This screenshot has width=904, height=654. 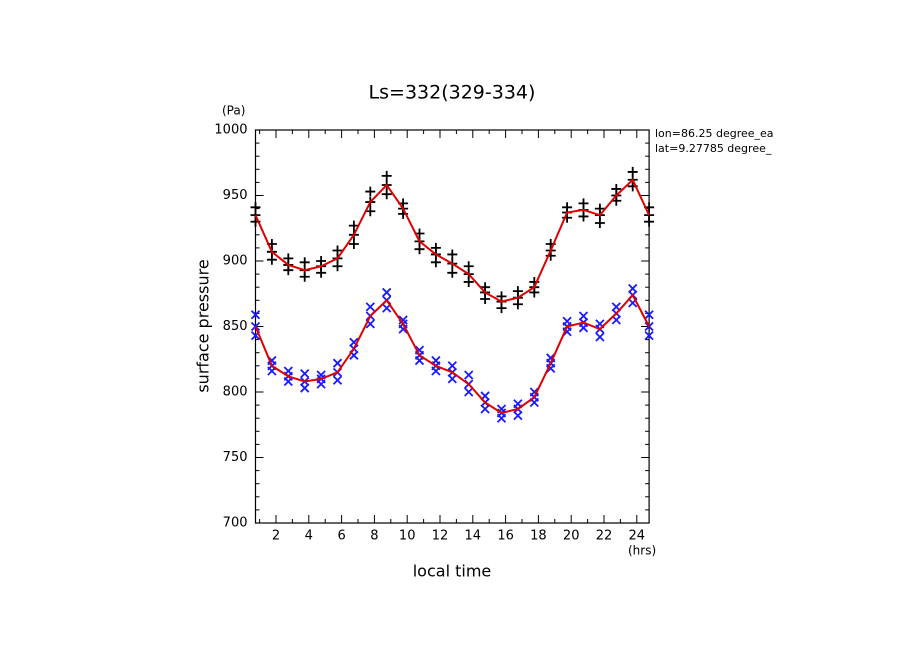 What do you see at coordinates (235, 523) in the screenshot?
I see `y-tick-label: 700` at bounding box center [235, 523].